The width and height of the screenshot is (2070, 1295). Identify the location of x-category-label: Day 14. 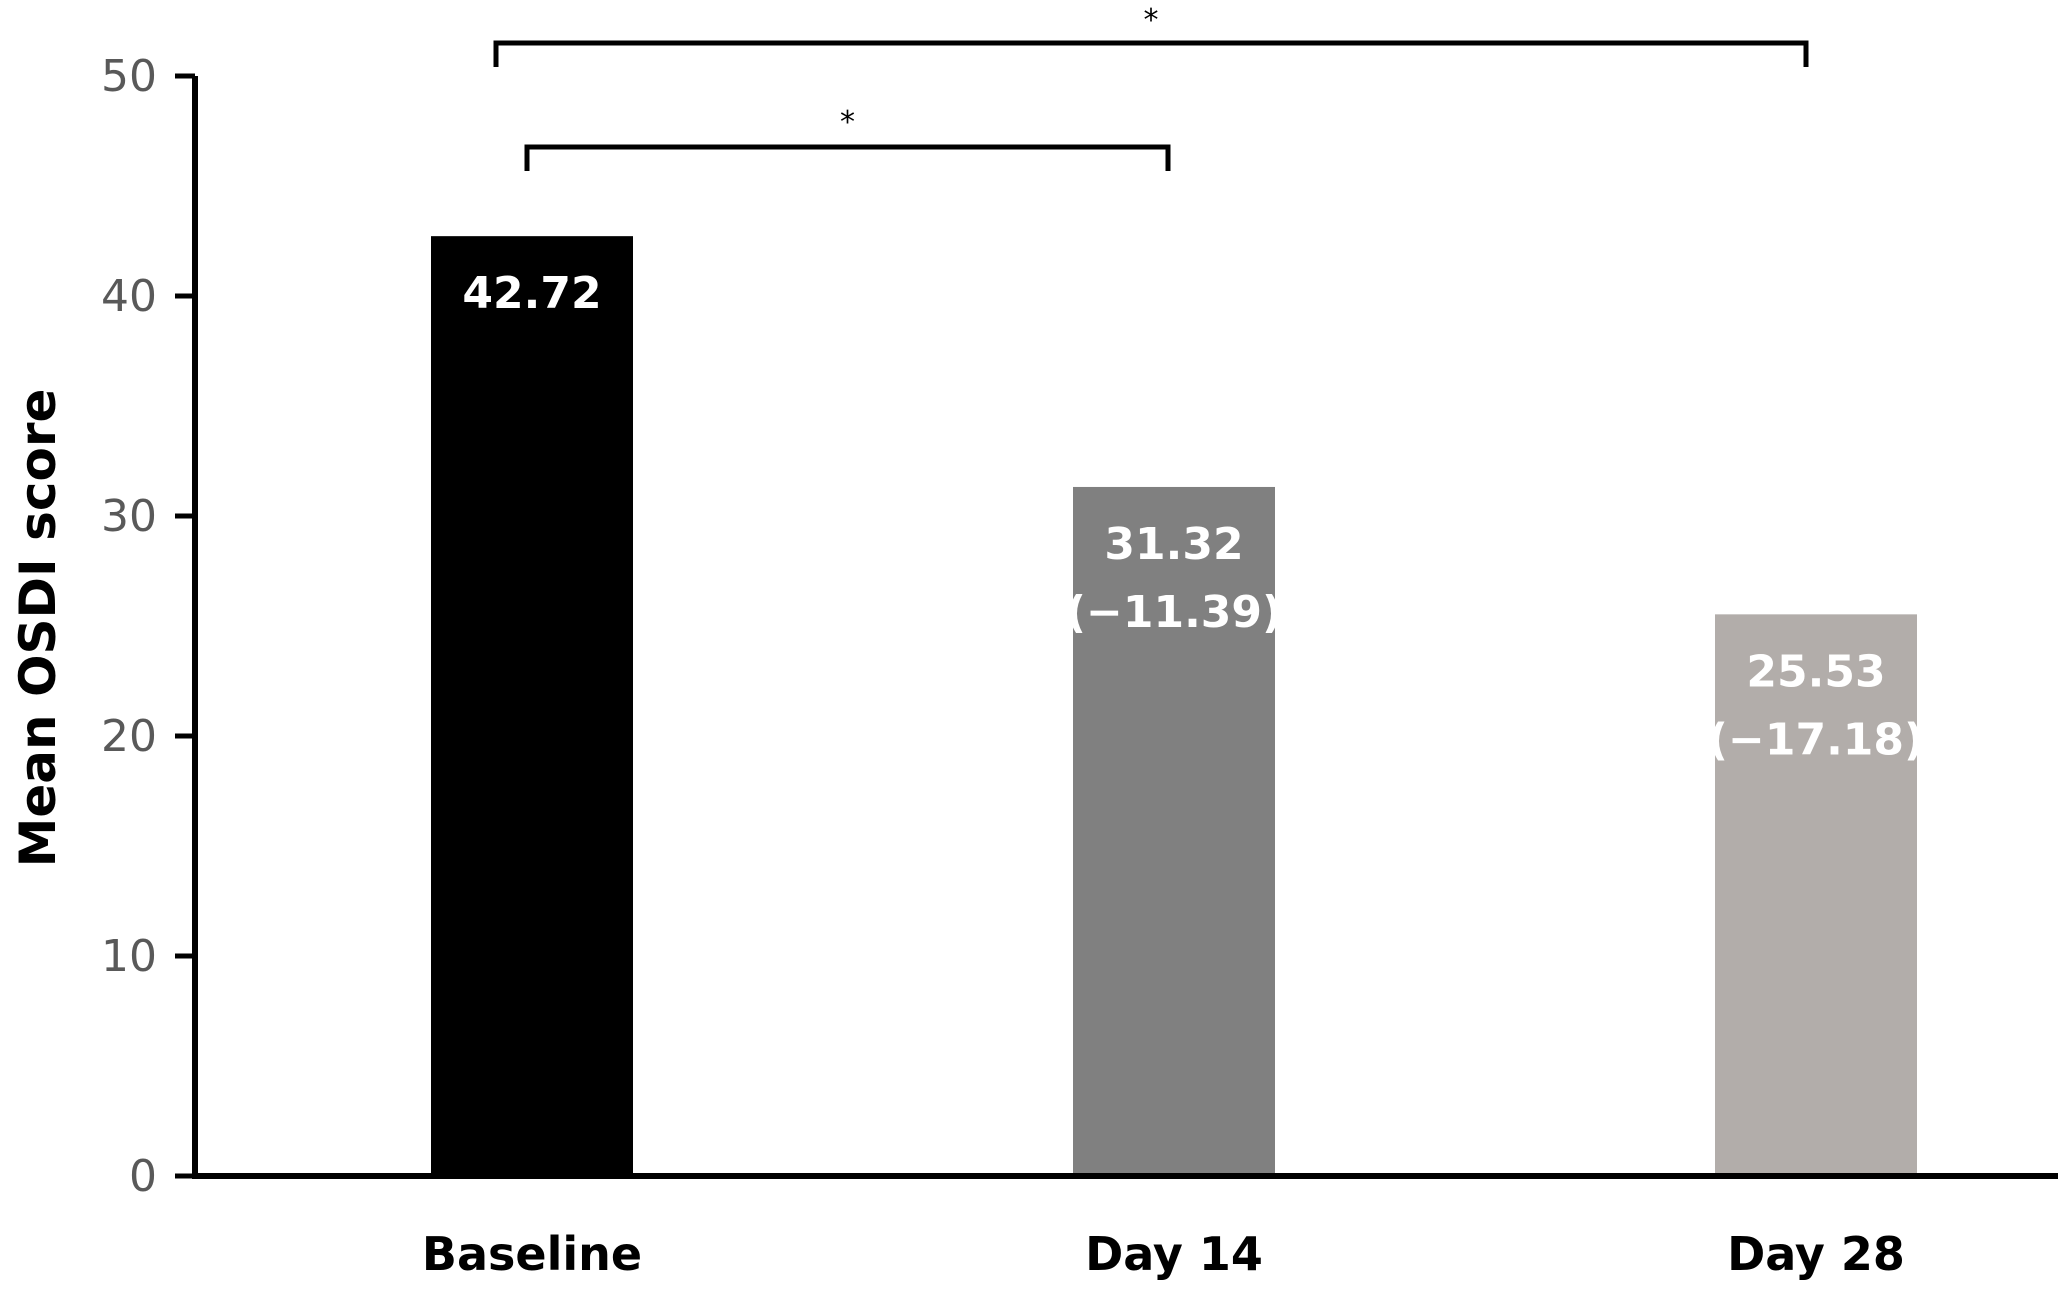
(1174, 1254).